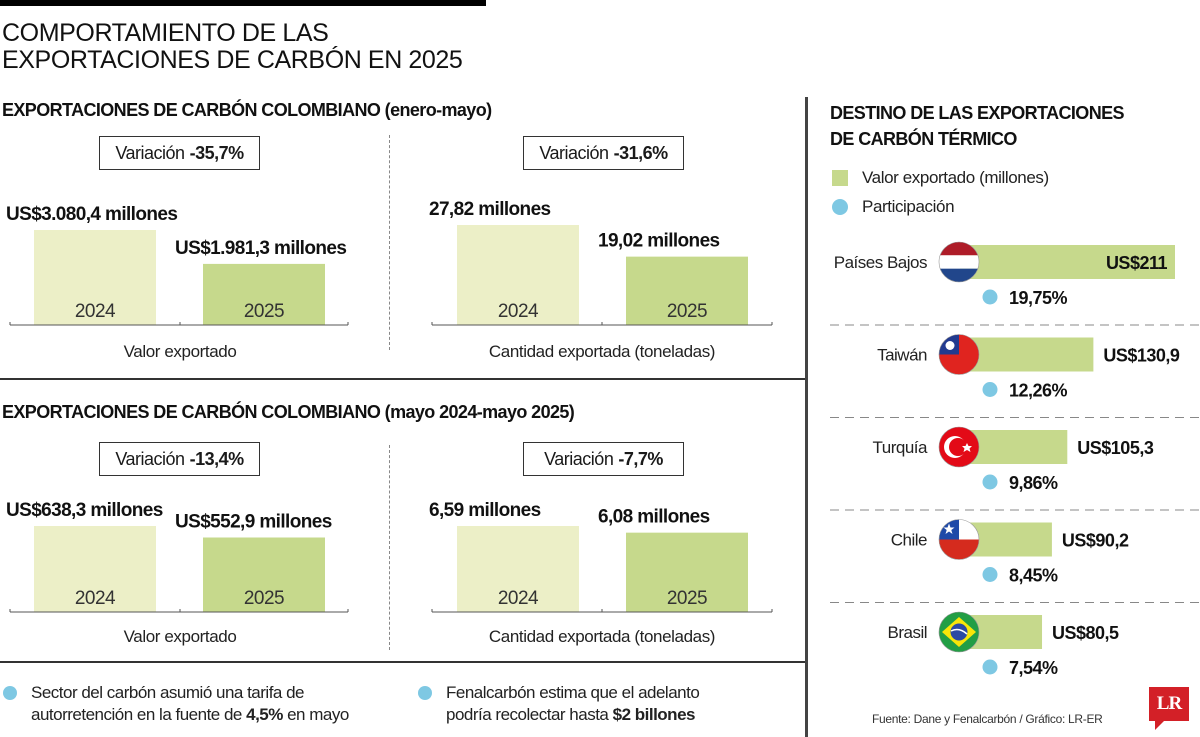  I want to click on destination-row: Turquía US$105,3 9,86%, so click(1013, 459).